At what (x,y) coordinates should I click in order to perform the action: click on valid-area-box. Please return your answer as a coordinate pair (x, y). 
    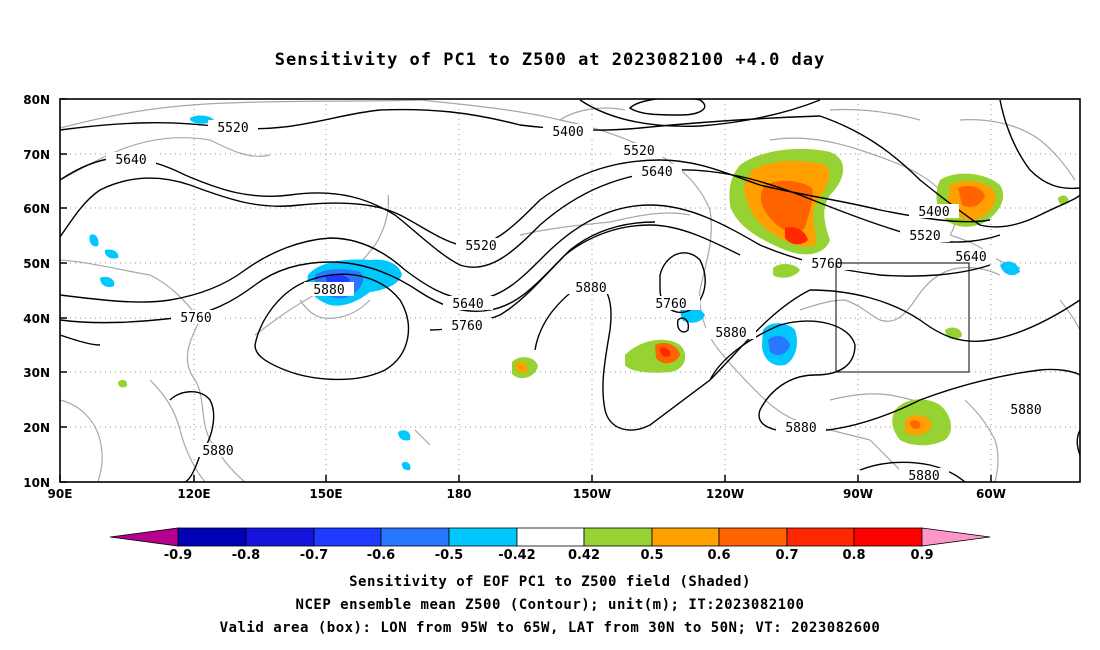
    Looking at the image, I should click on (902, 317).